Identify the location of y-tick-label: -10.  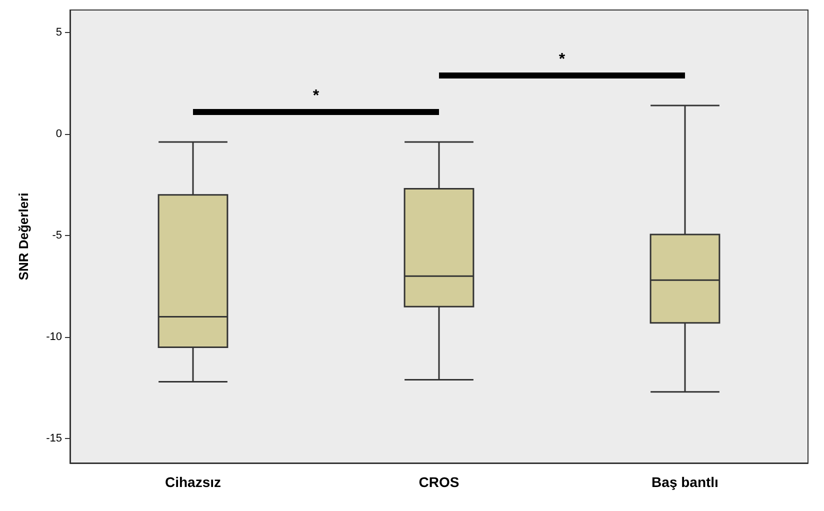
(54, 337).